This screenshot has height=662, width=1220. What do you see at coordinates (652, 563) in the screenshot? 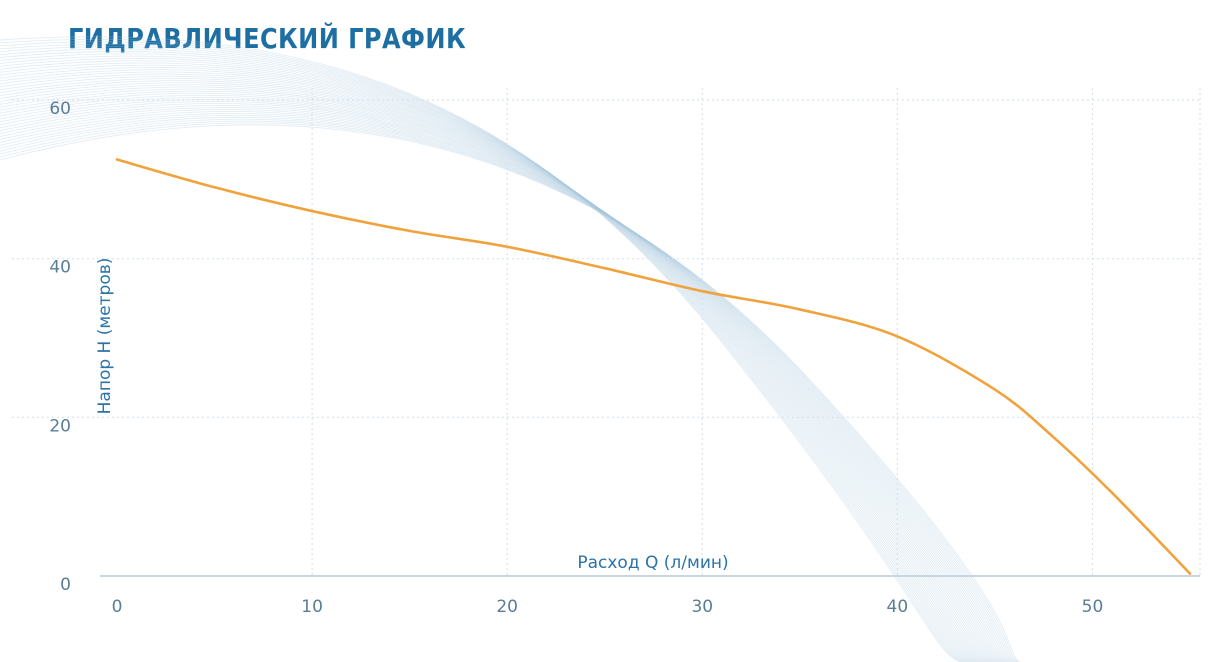
I see `x-axis-label: Расход Q (л/мин)` at bounding box center [652, 563].